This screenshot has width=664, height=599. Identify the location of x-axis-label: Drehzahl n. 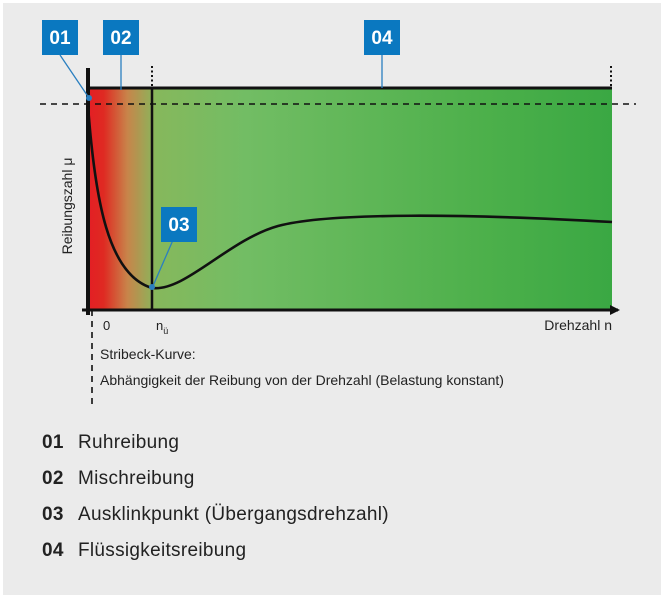
(578, 325).